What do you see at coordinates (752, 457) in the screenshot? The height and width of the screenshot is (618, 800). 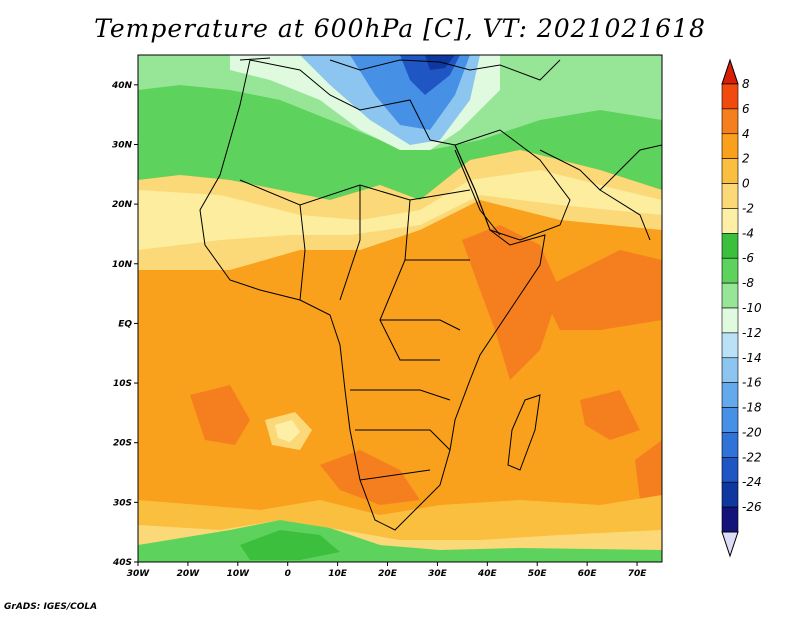 I see `colorbar-label: -22` at bounding box center [752, 457].